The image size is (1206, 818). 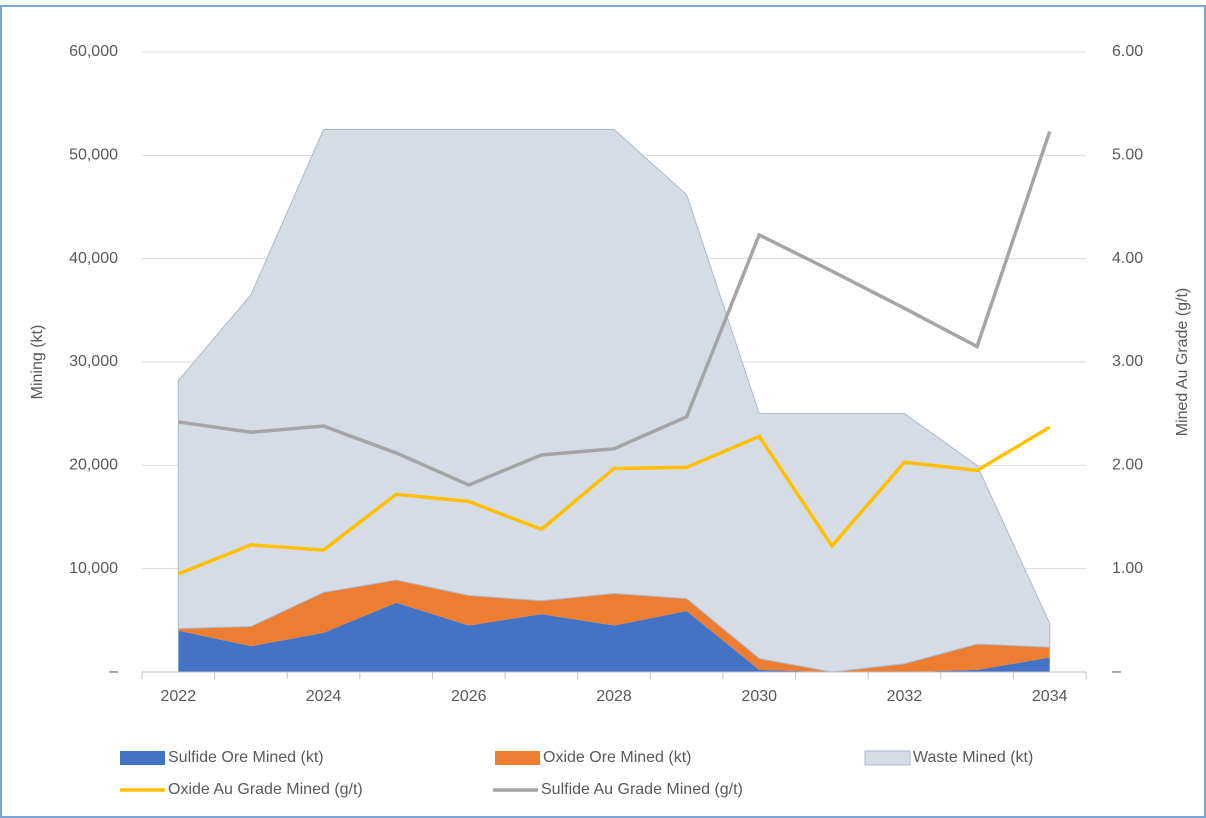 What do you see at coordinates (1127, 465) in the screenshot?
I see `y2-tick-label: 2.00` at bounding box center [1127, 465].